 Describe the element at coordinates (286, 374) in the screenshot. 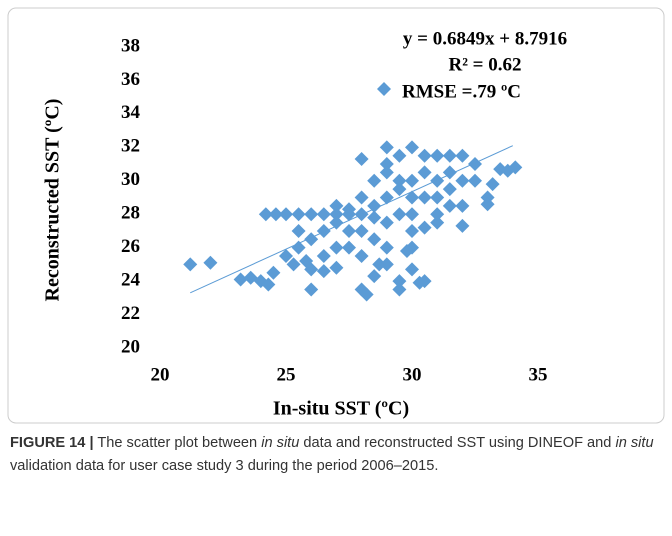

I see `x-tick-label: 25` at that location.